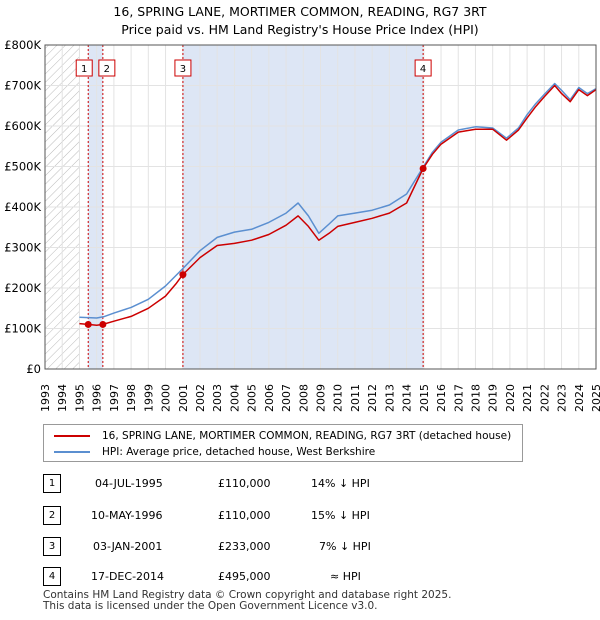 The height and width of the screenshot is (620, 600). What do you see at coordinates (52, 576) in the screenshot?
I see `transaction-marker: 4` at bounding box center [52, 576].